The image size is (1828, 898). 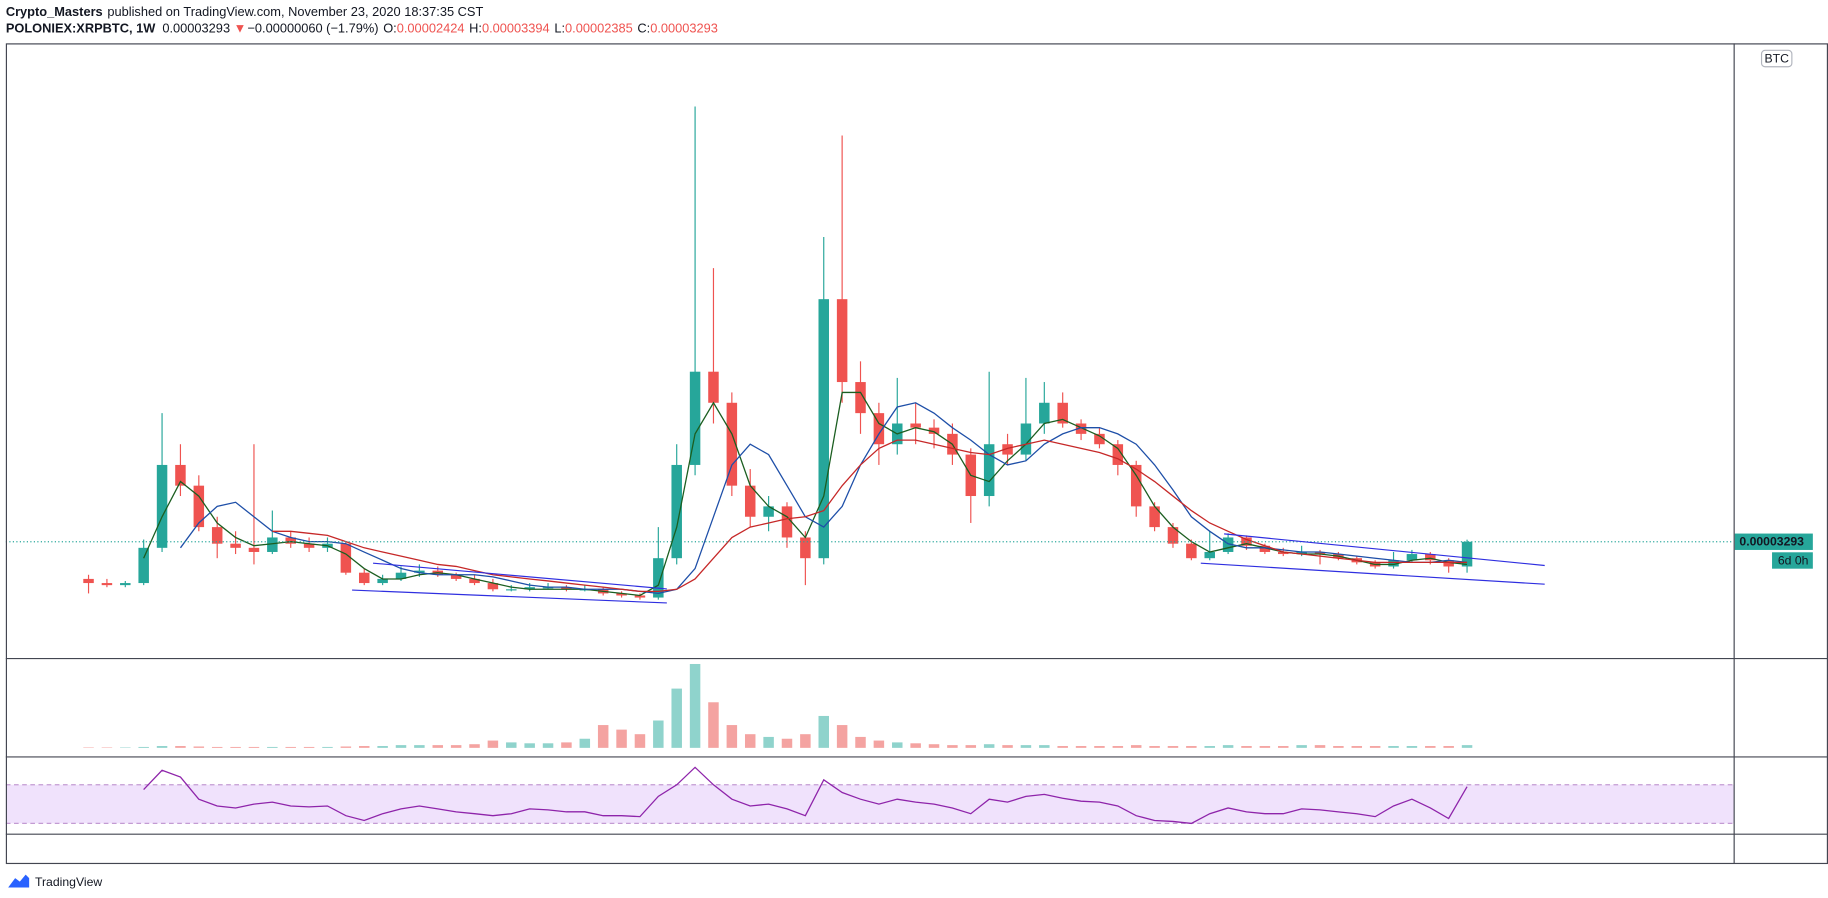 What do you see at coordinates (55, 881) in the screenshot?
I see `logo: TradingView` at bounding box center [55, 881].